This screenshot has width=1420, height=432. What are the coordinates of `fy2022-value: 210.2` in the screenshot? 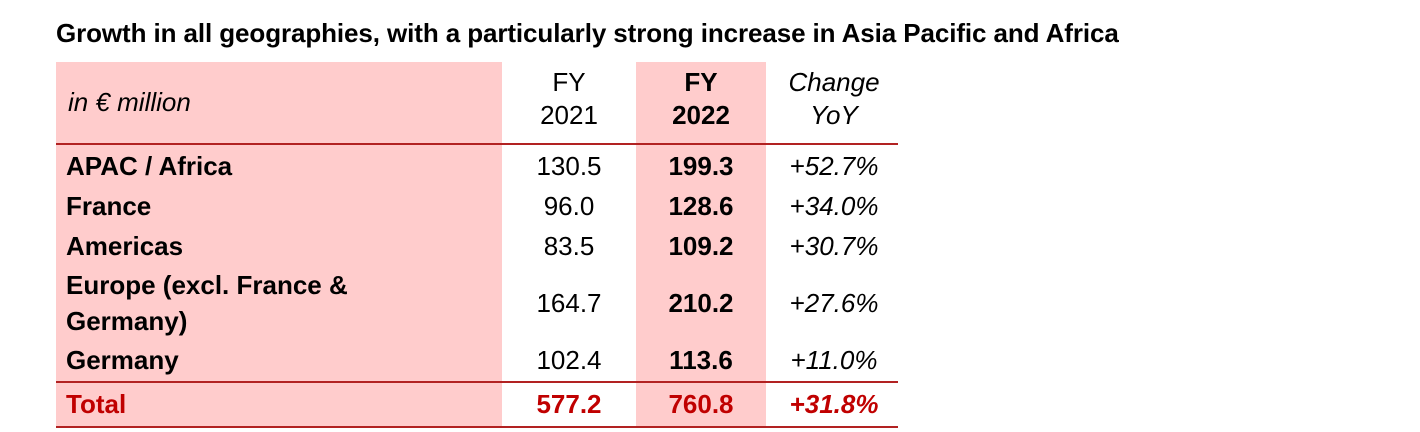 It's located at (701, 303).